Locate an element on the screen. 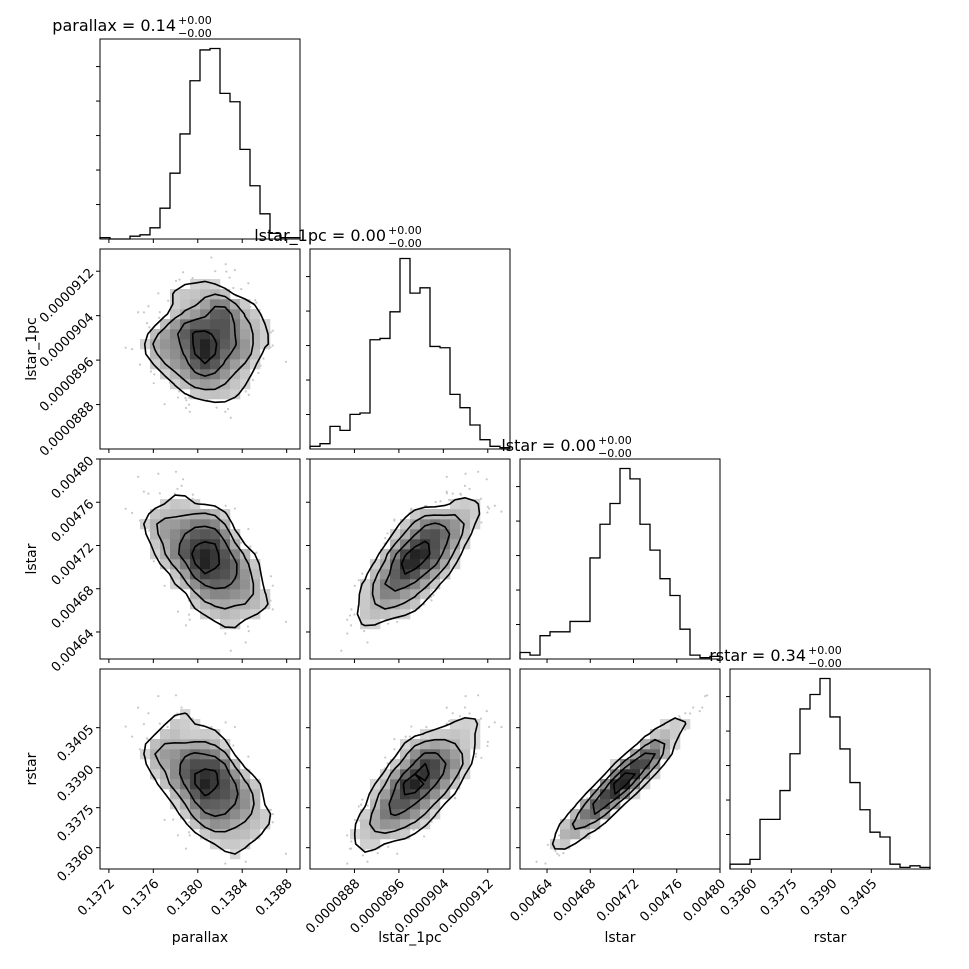 This screenshot has width=969, height=969. y-axis-label-rstar: rstar is located at coordinates (32, 768).